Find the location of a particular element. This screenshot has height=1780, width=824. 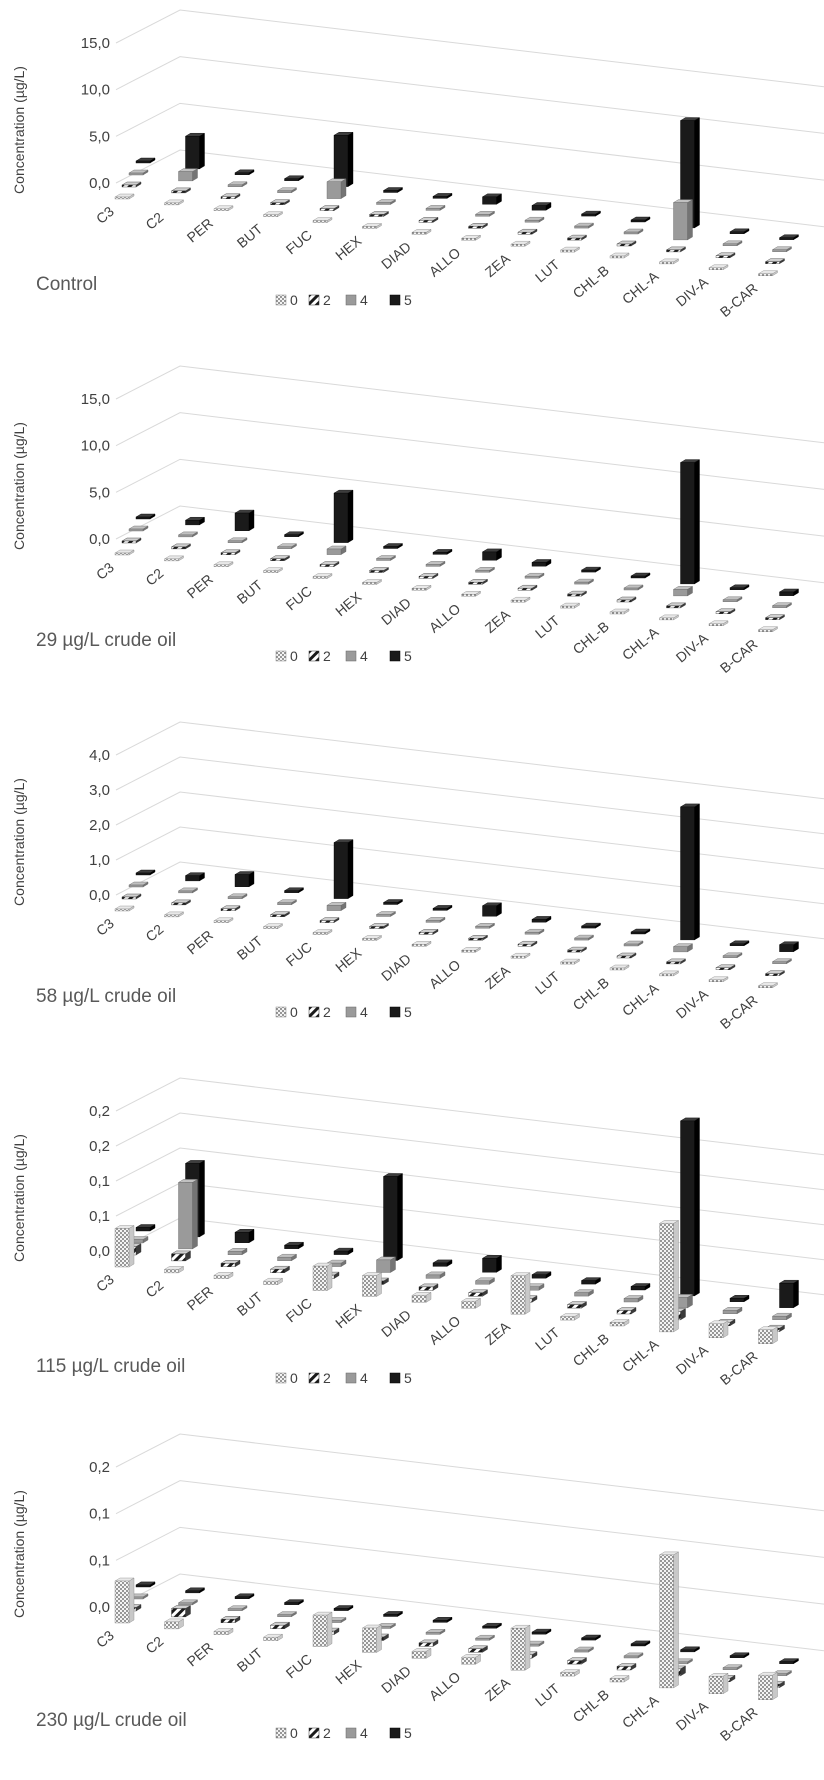

bar-0-CHL-A is located at coordinates (669, 1620).